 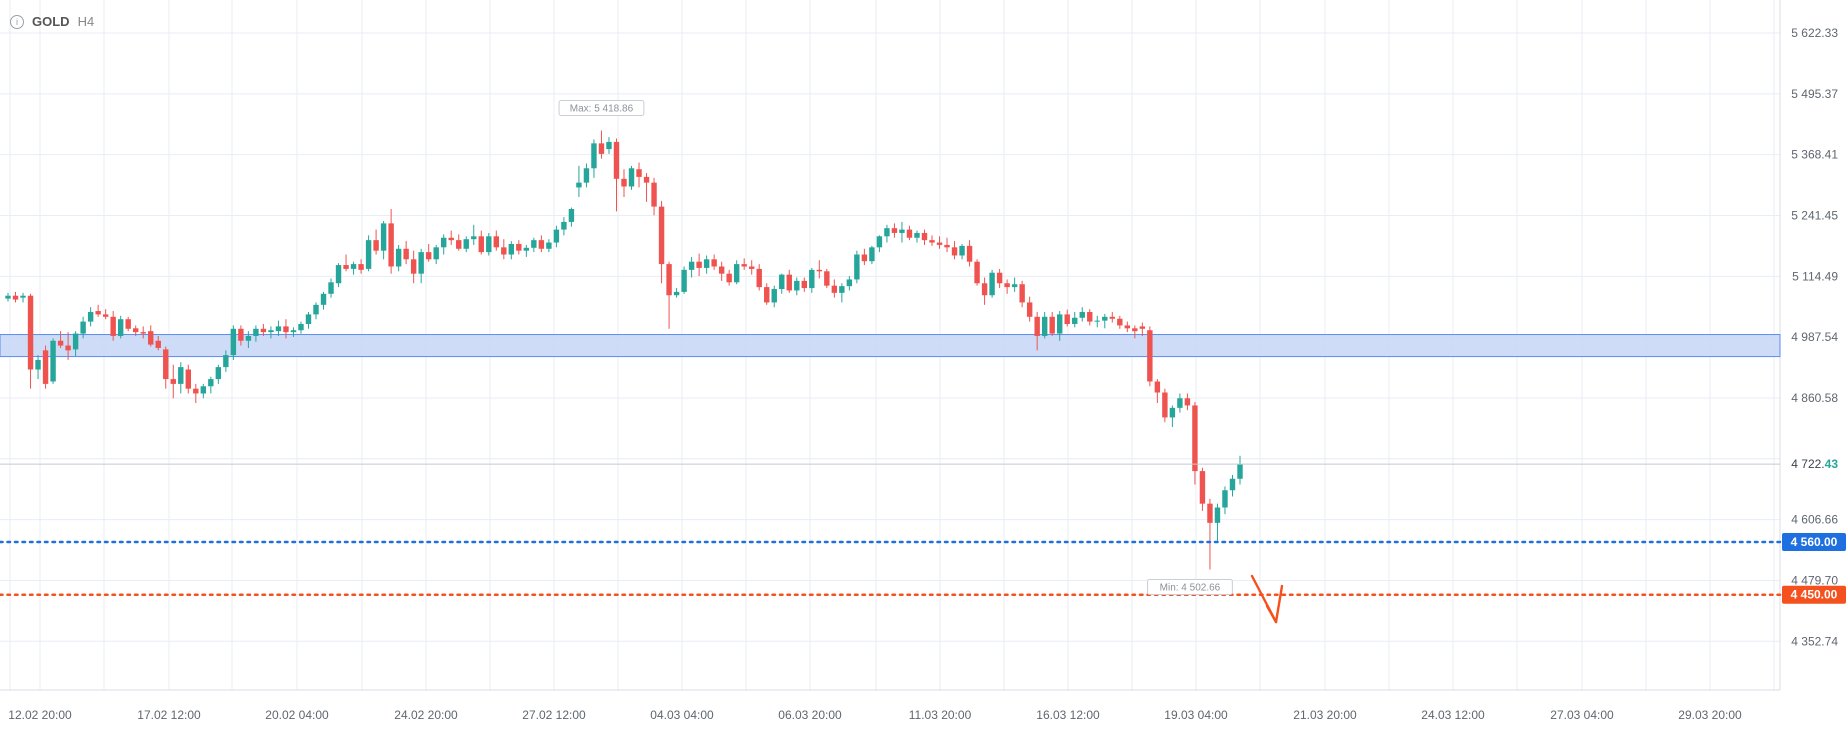 What do you see at coordinates (1325, 715) in the screenshot?
I see `x-tick-label: 21.03 20:00` at bounding box center [1325, 715].